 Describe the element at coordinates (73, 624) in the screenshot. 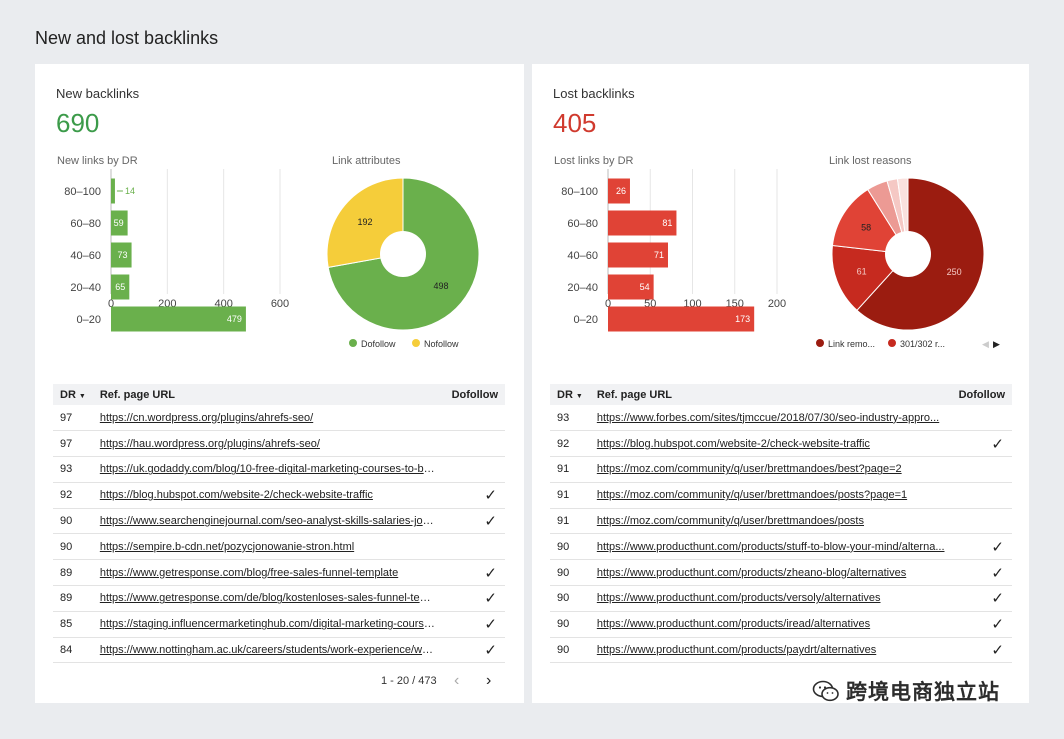

I see `dr-cell: 85` at that location.